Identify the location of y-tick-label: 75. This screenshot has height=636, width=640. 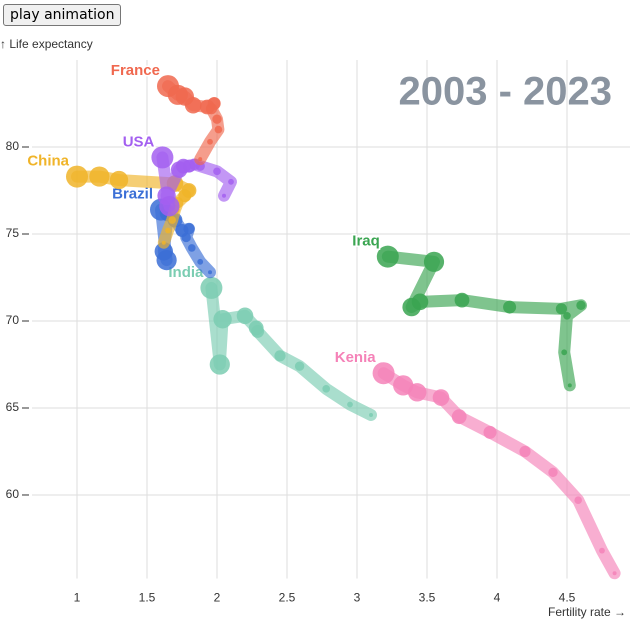
(13, 233).